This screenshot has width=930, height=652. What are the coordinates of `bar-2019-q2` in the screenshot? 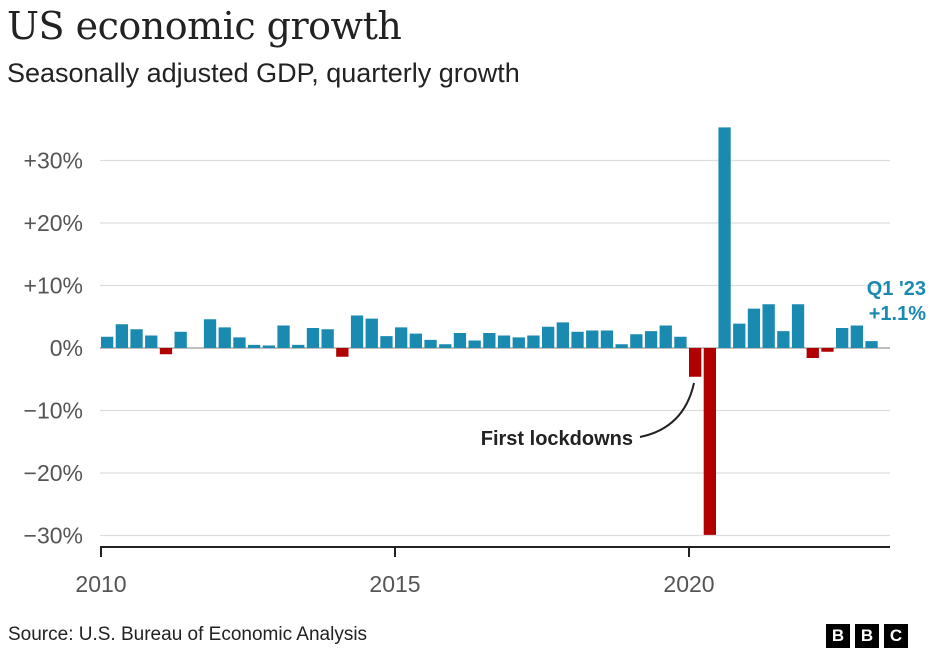 It's located at (651, 339).